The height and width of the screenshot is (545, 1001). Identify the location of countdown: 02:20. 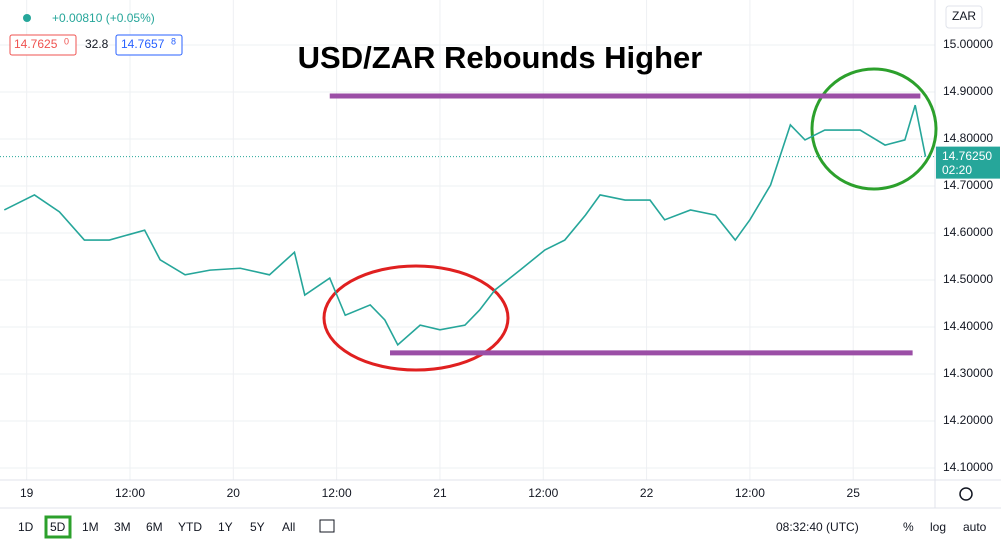
(957, 170).